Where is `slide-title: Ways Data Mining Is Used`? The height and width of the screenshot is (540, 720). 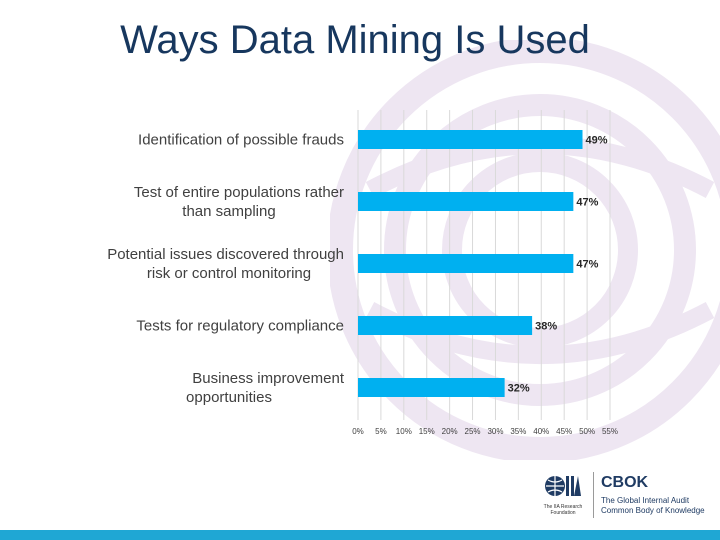 slide-title: Ways Data Mining Is Used is located at coordinates (355, 40).